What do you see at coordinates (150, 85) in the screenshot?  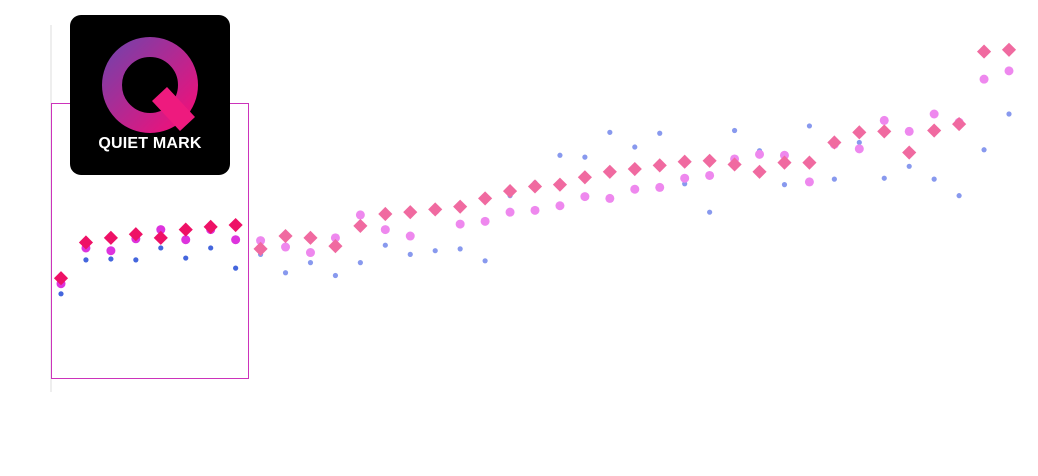 I see `q-logo-icon` at bounding box center [150, 85].